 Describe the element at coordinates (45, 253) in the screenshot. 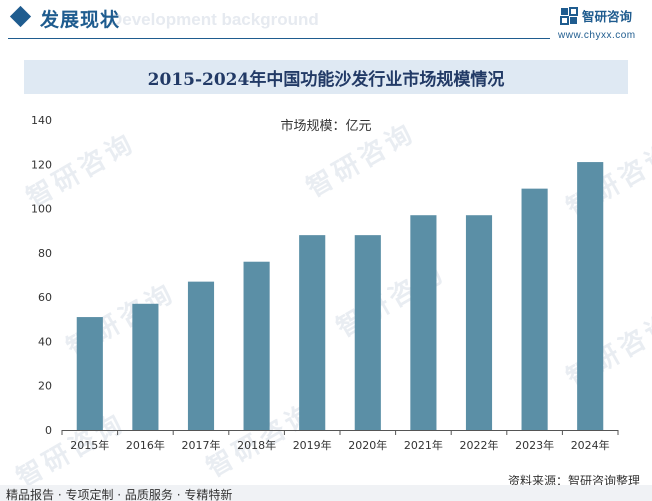

I see `y-tick-label: 80` at that location.